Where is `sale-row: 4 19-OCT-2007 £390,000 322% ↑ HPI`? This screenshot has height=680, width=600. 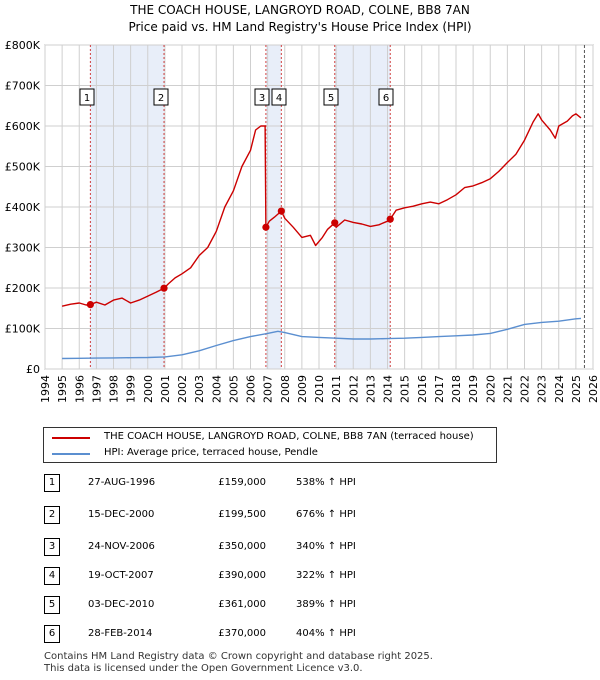 sale-row: 4 19-OCT-2007 £390,000 322% ↑ HPI is located at coordinates (300, 577).